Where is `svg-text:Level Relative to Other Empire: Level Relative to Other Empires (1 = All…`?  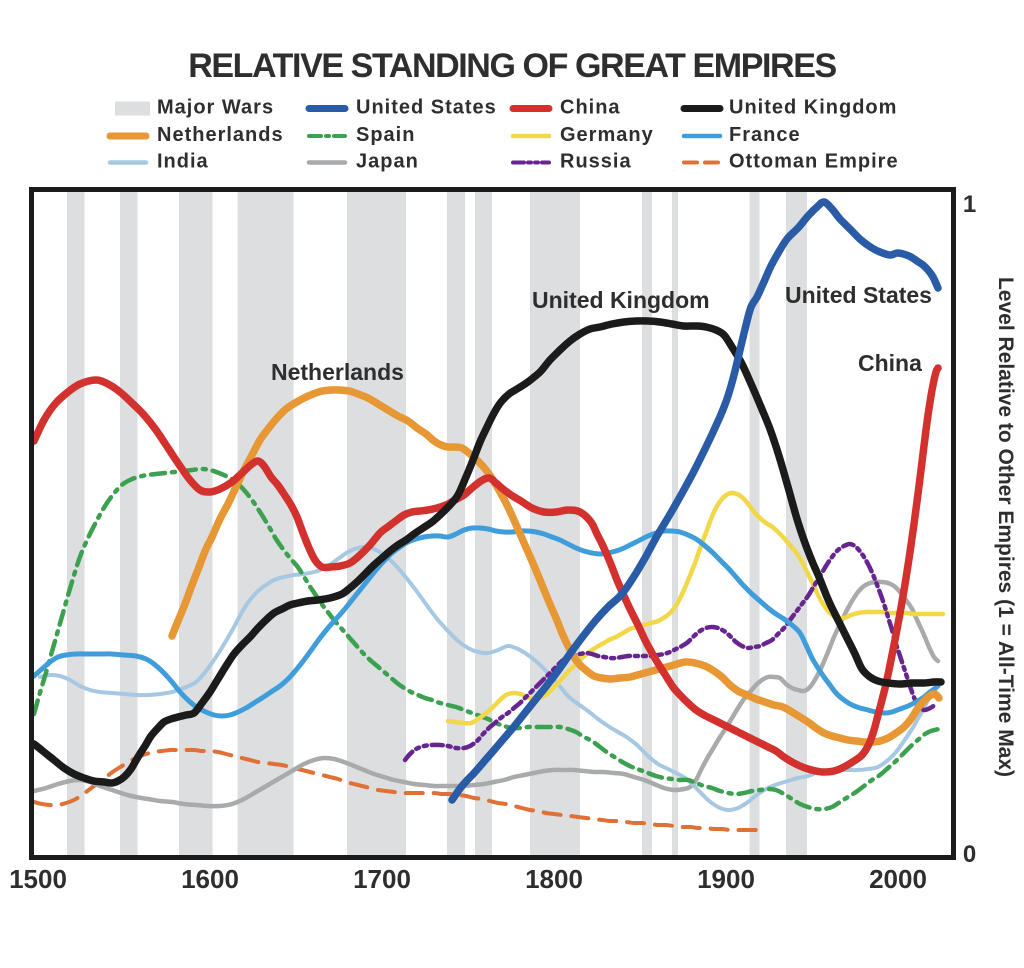
svg-text:Level Relative to Other Empire: Level Relative to Other Empires (1 = All… is located at coordinates (1005, 527).